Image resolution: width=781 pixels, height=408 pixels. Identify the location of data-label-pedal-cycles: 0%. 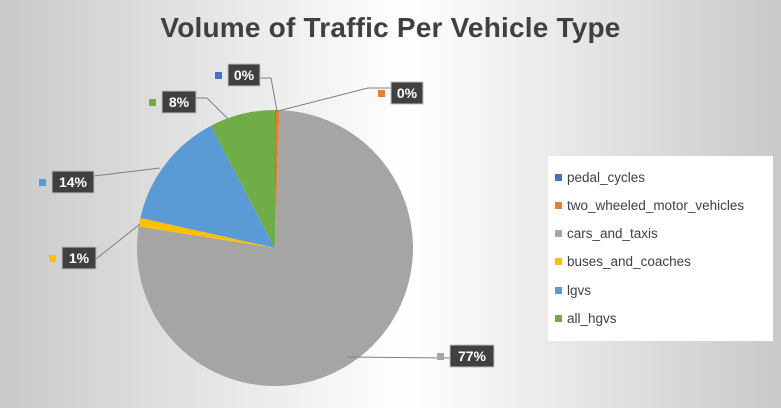
(244, 75).